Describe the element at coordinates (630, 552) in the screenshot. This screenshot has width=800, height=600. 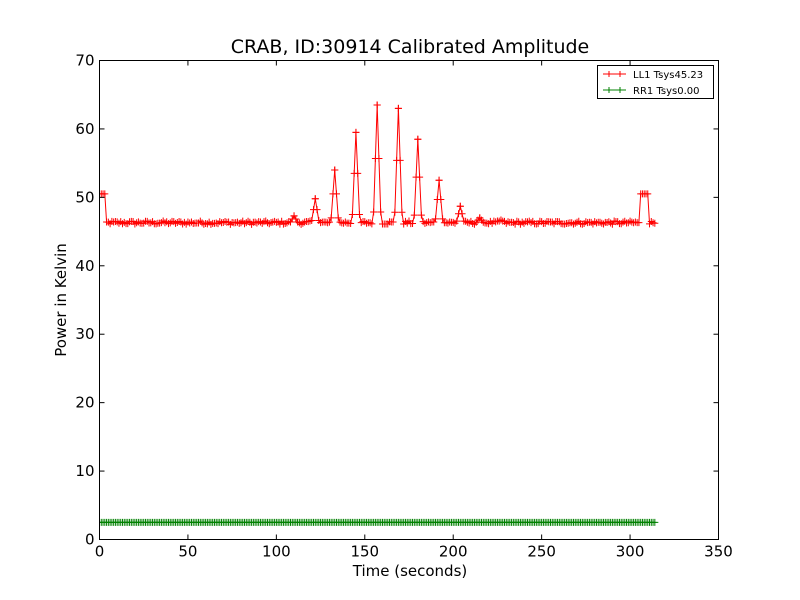
I see `x-tick-label: 300` at that location.